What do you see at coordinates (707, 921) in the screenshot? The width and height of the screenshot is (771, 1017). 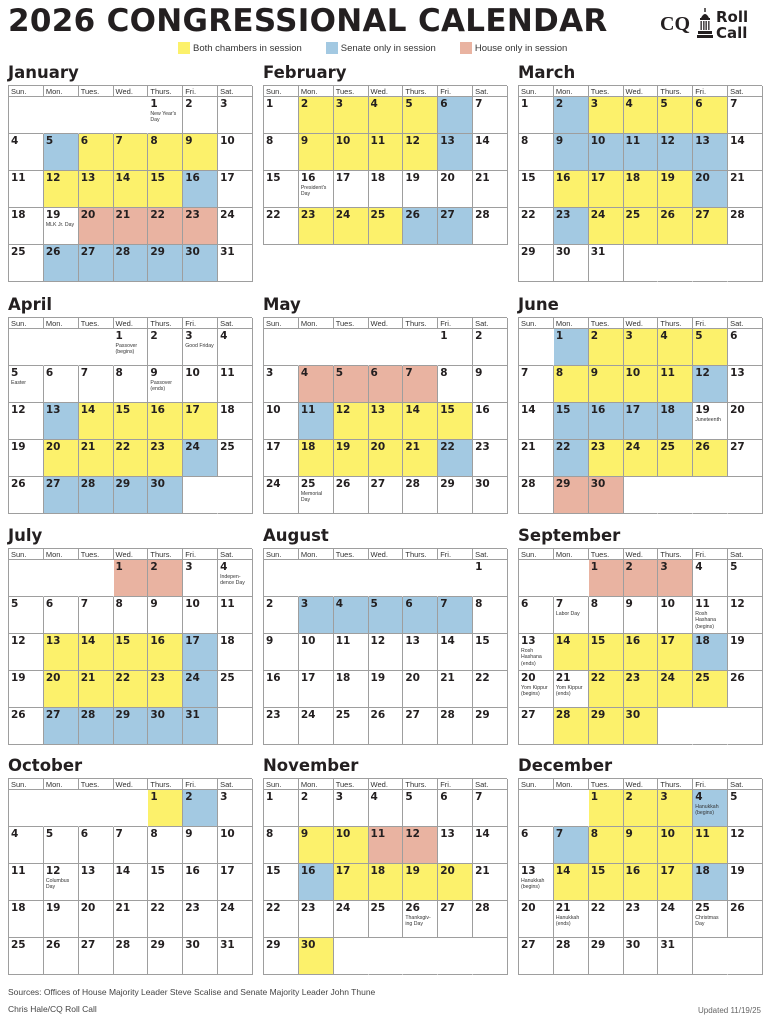 I see `day-note: Christmas Day` at bounding box center [707, 921].